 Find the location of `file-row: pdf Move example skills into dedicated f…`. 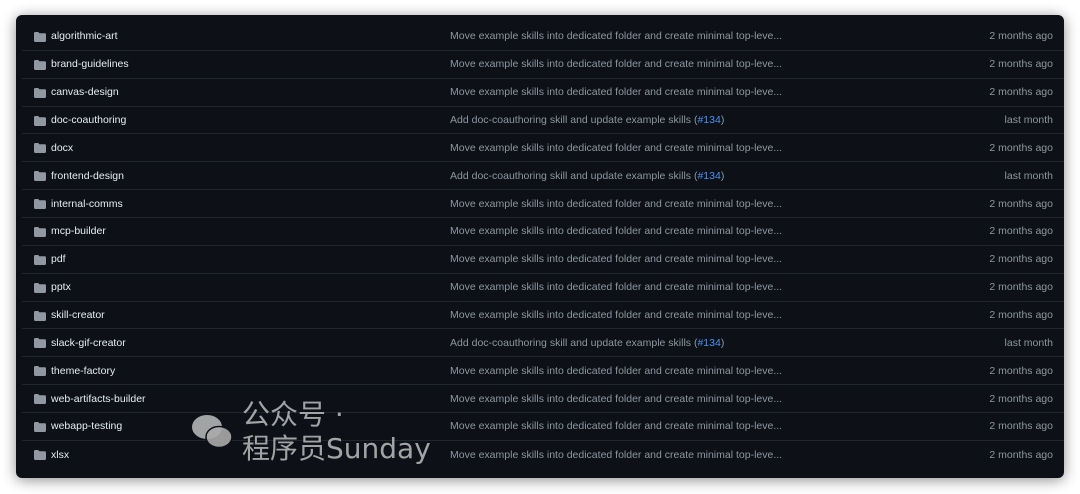

file-row: pdf Move example skills into dedicated f… is located at coordinates (543, 260).